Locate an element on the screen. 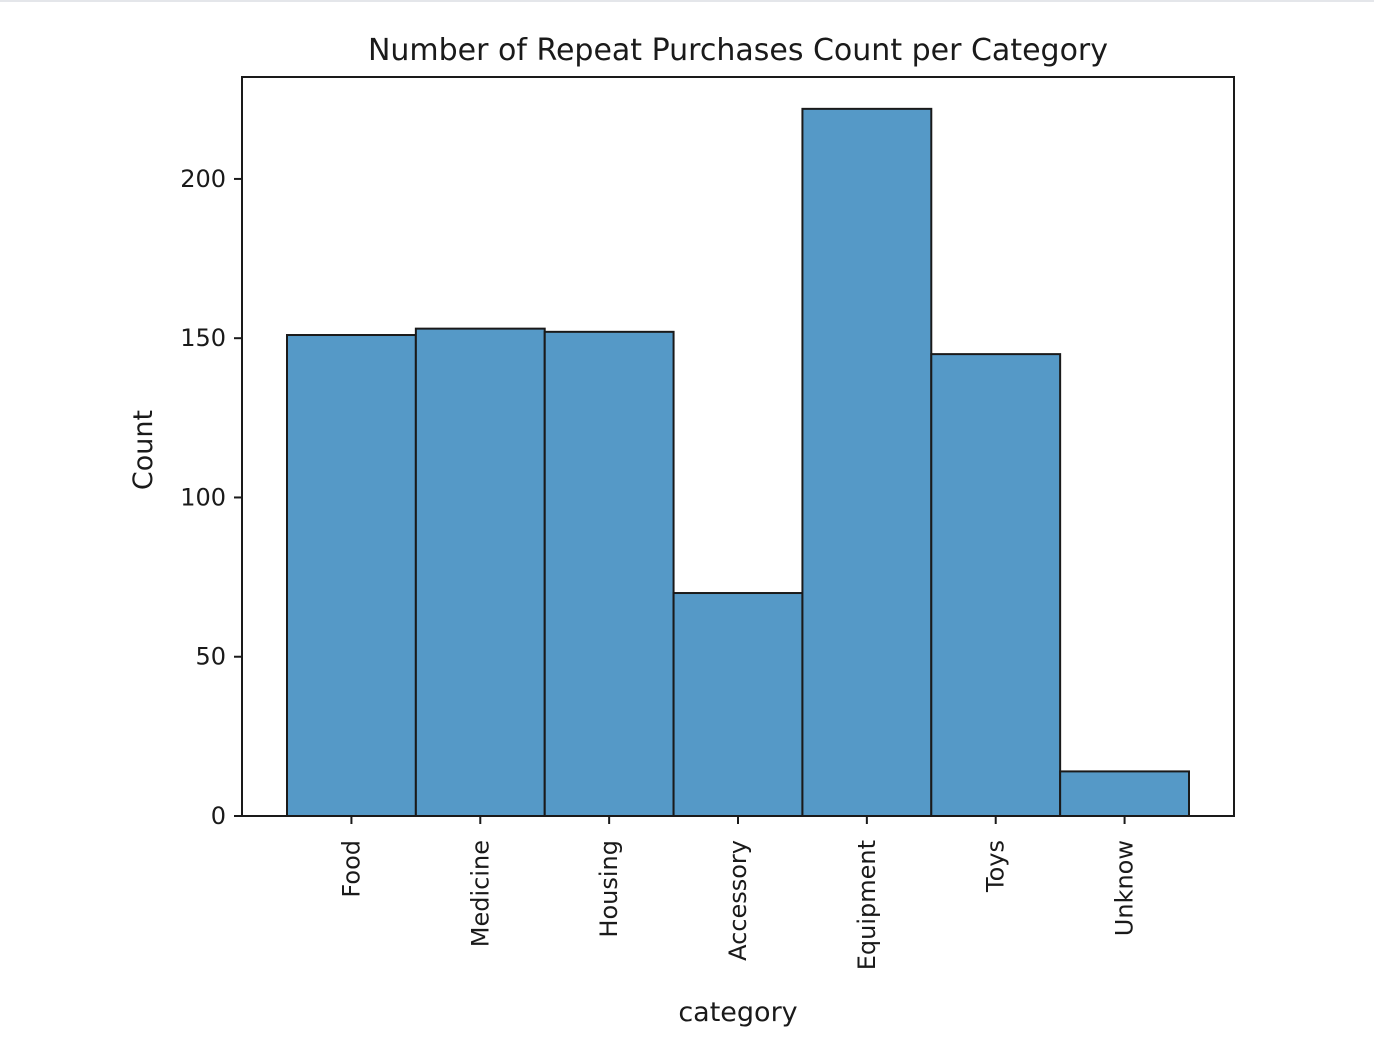 The width and height of the screenshot is (1374, 1048). y-tick-label-0: 0 is located at coordinates (218, 816).